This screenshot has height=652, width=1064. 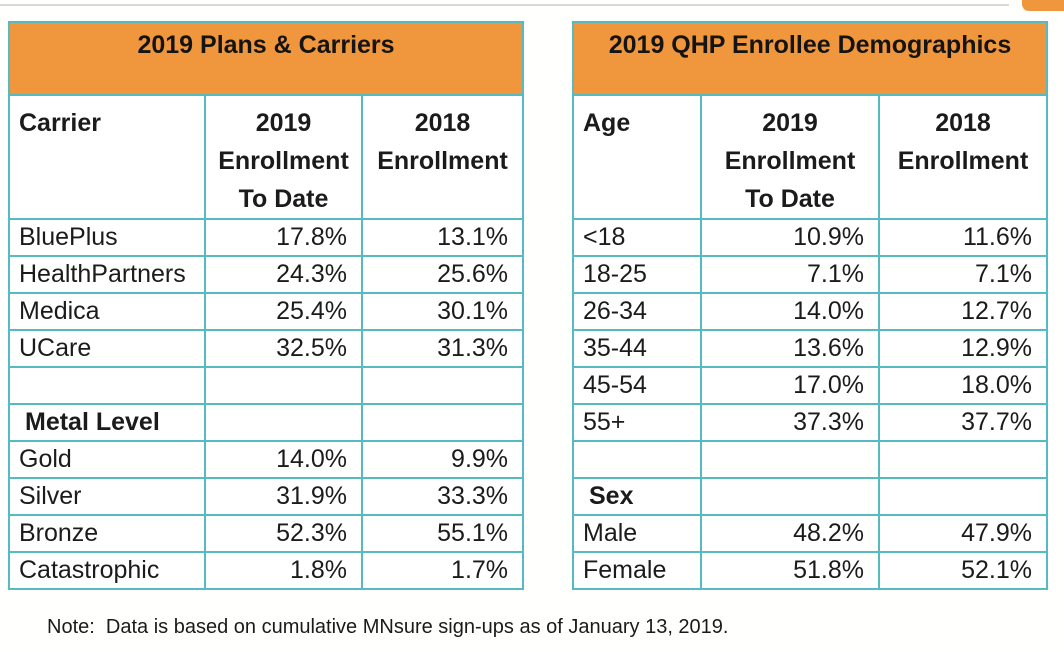 What do you see at coordinates (790, 385) in the screenshot?
I see `value-2019-enrollment: 17.0%` at bounding box center [790, 385].